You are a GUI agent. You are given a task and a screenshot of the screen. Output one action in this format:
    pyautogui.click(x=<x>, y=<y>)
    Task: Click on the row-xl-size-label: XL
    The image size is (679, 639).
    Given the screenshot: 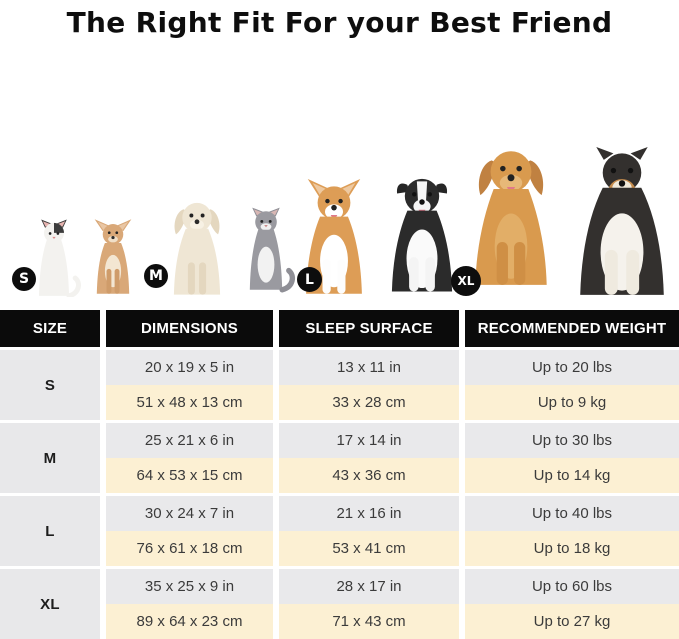 What is the action you would take?
    pyautogui.click(x=50, y=604)
    